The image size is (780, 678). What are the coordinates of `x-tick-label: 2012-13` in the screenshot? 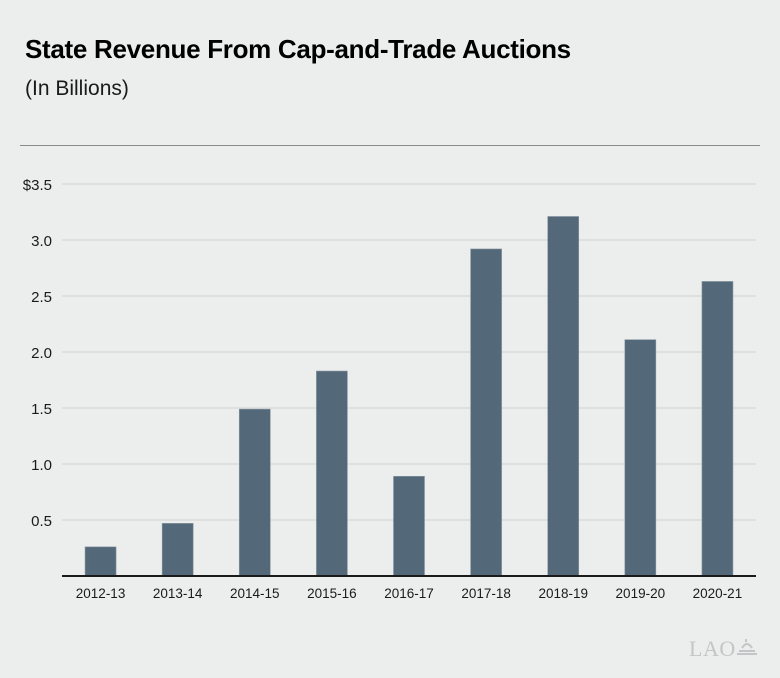 It's located at (101, 593).